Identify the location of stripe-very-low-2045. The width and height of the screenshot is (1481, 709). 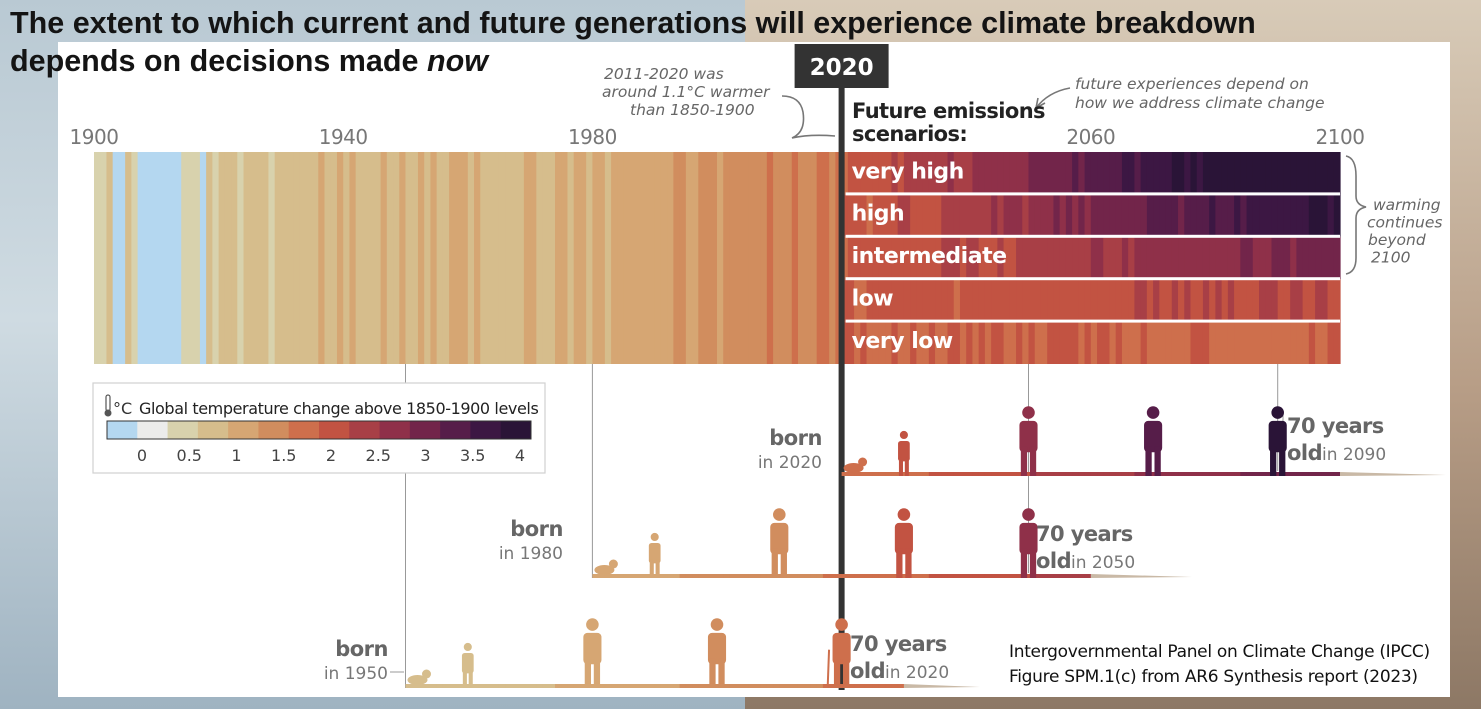
(1001, 342).